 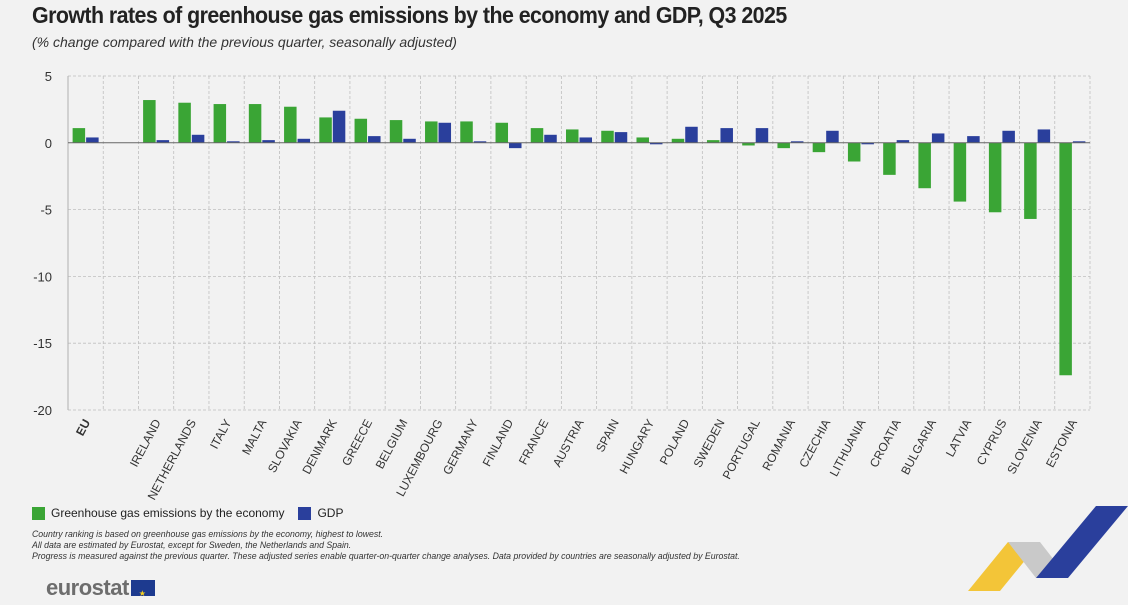 I want to click on legend-label-ghg: Greenhouse gas emissions by the economy, so click(x=168, y=513).